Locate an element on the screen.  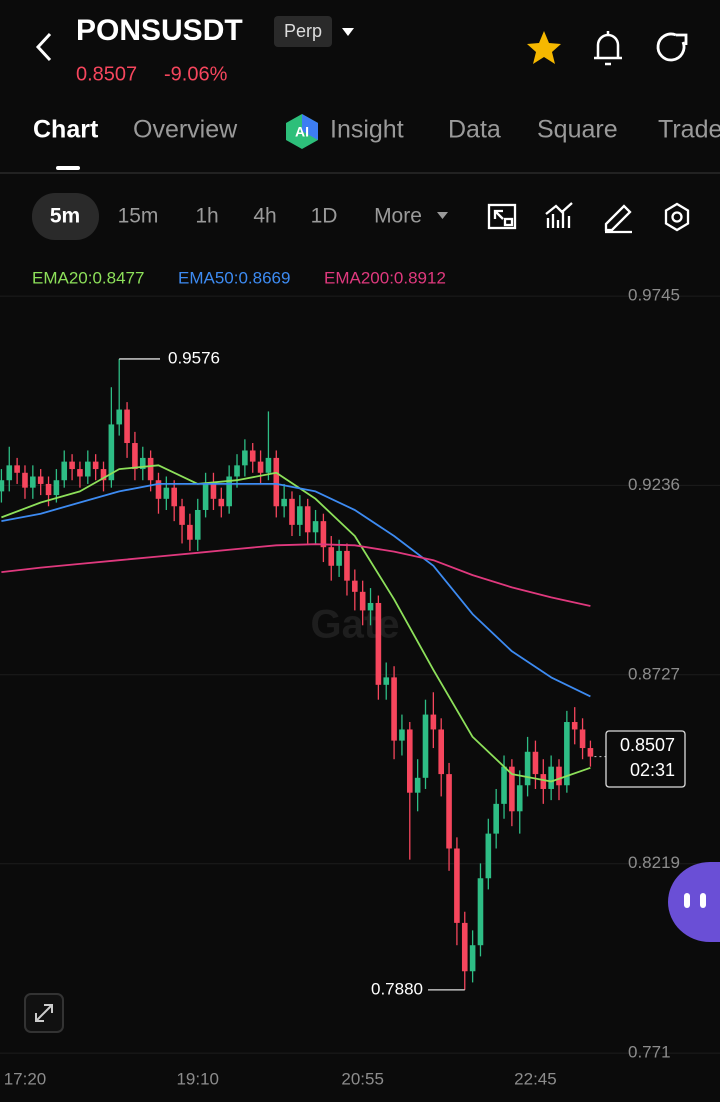
tab: Insight is located at coordinates (367, 130).